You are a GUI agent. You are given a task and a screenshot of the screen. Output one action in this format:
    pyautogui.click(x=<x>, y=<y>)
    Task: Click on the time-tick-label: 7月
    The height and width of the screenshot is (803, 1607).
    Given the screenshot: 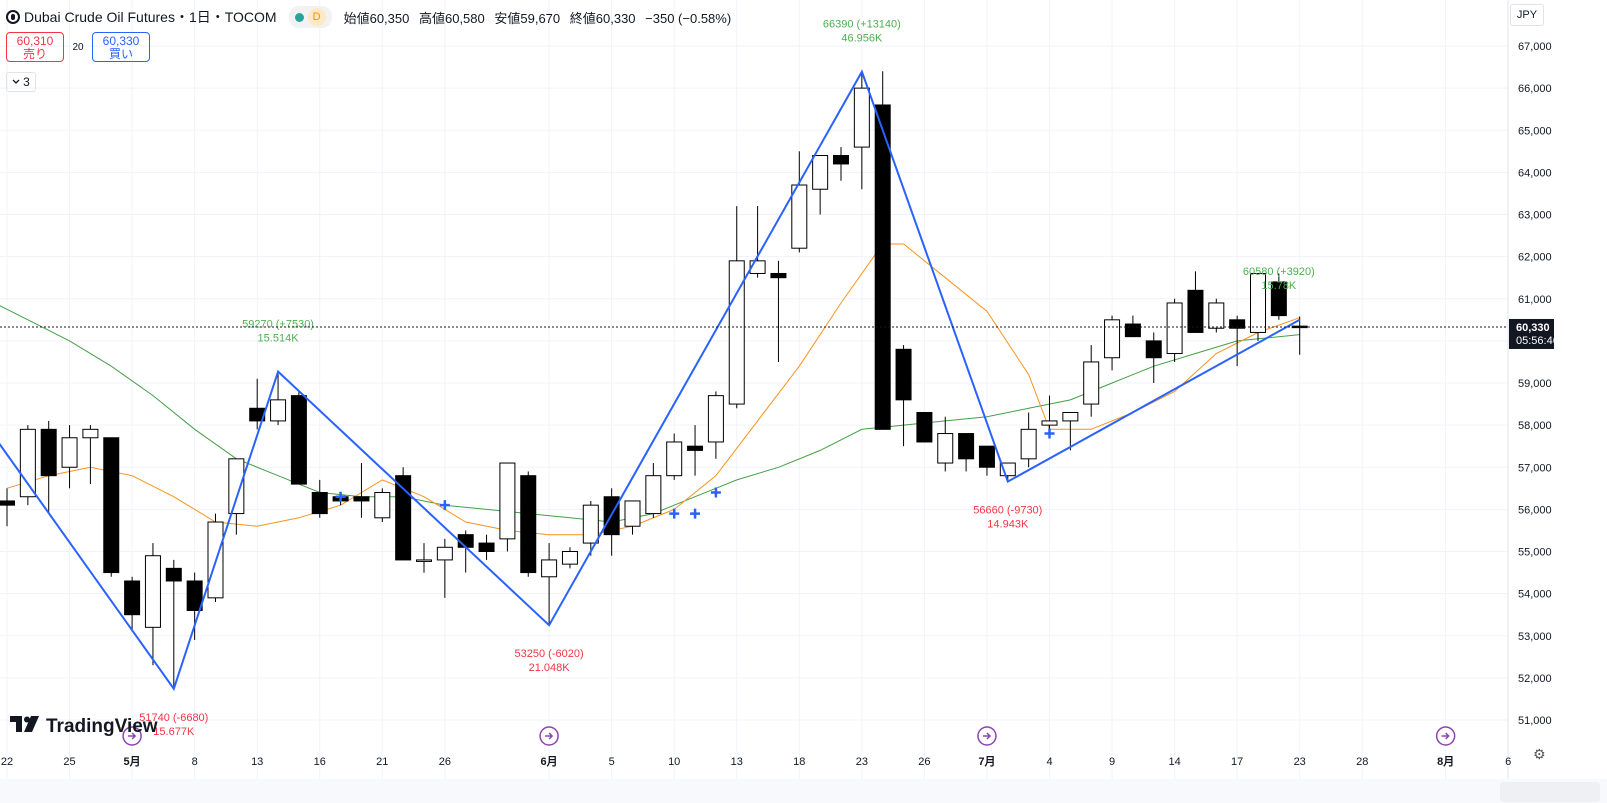 What is the action you would take?
    pyautogui.click(x=986, y=761)
    